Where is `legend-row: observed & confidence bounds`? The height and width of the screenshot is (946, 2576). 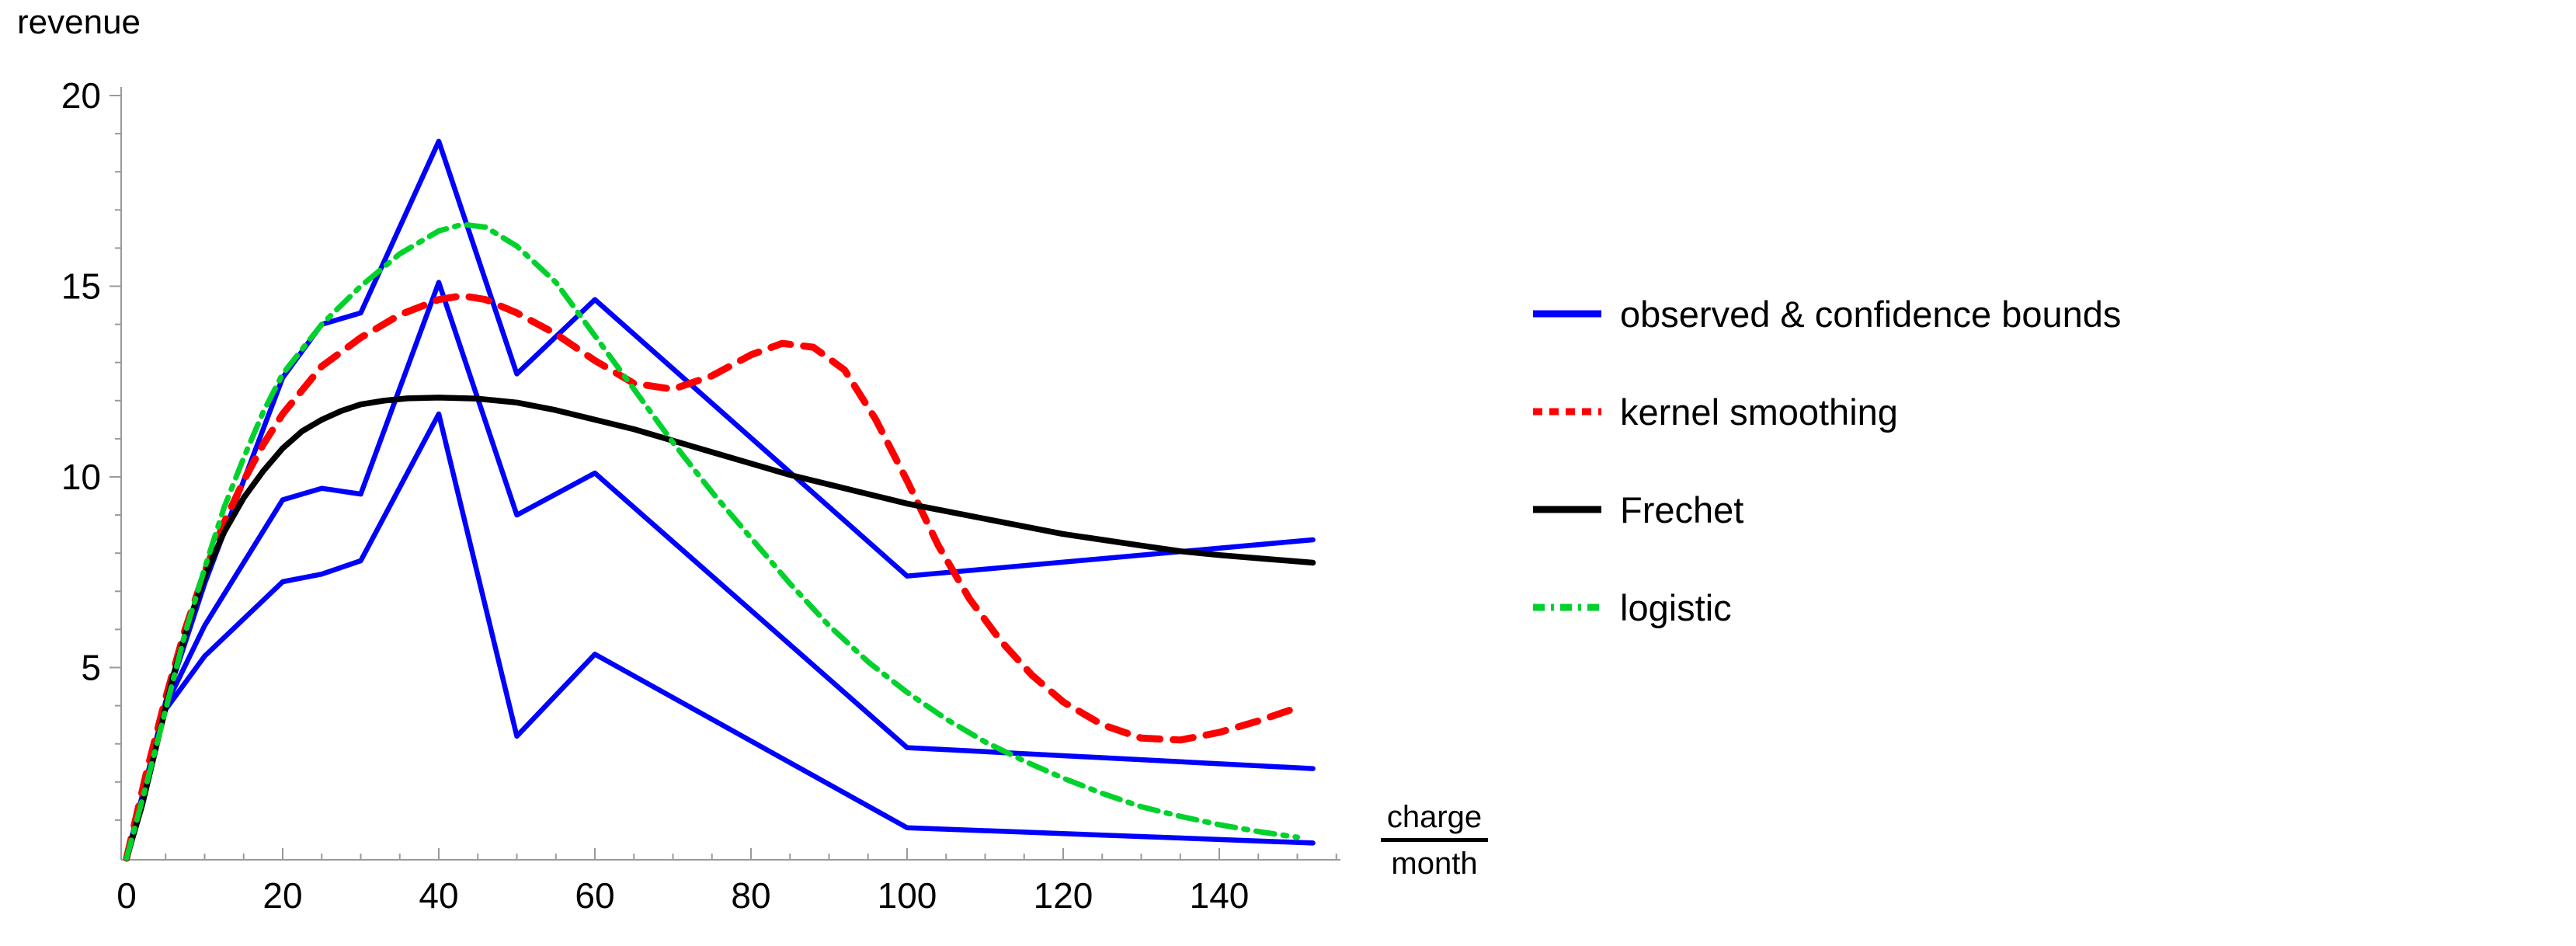
legend-row: observed & confidence bounds is located at coordinates (1826, 314).